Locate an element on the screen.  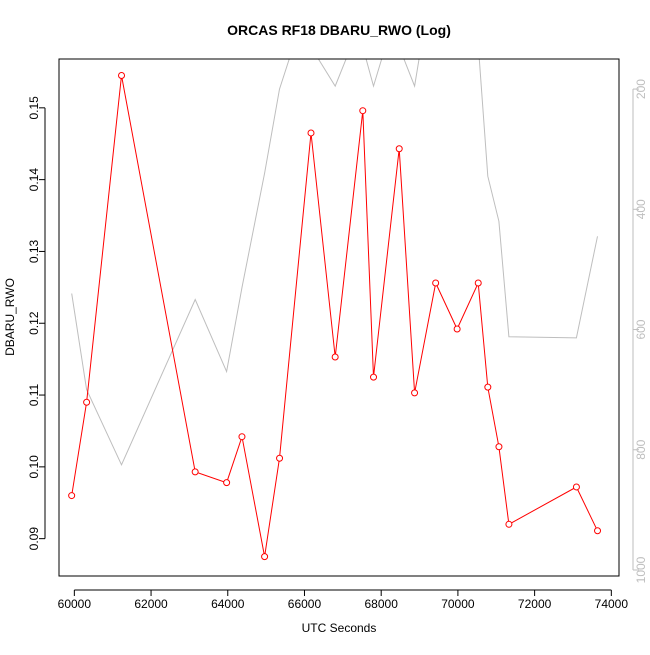
y-axis-right: 200 400 600 800 1000 is located at coordinates (640, 331).